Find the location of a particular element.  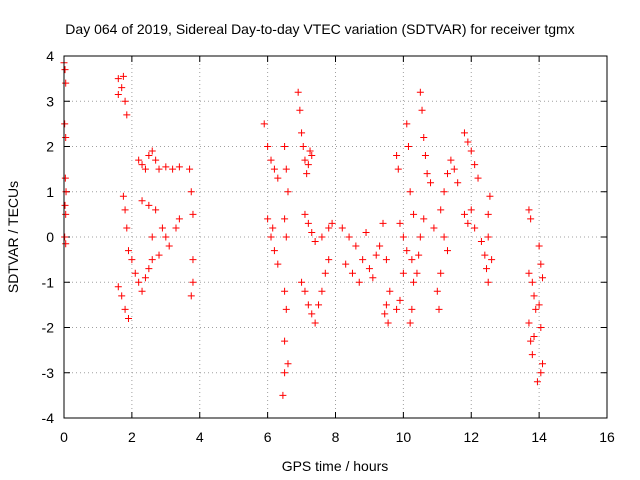

x-tick-label: 8 is located at coordinates (336, 437).